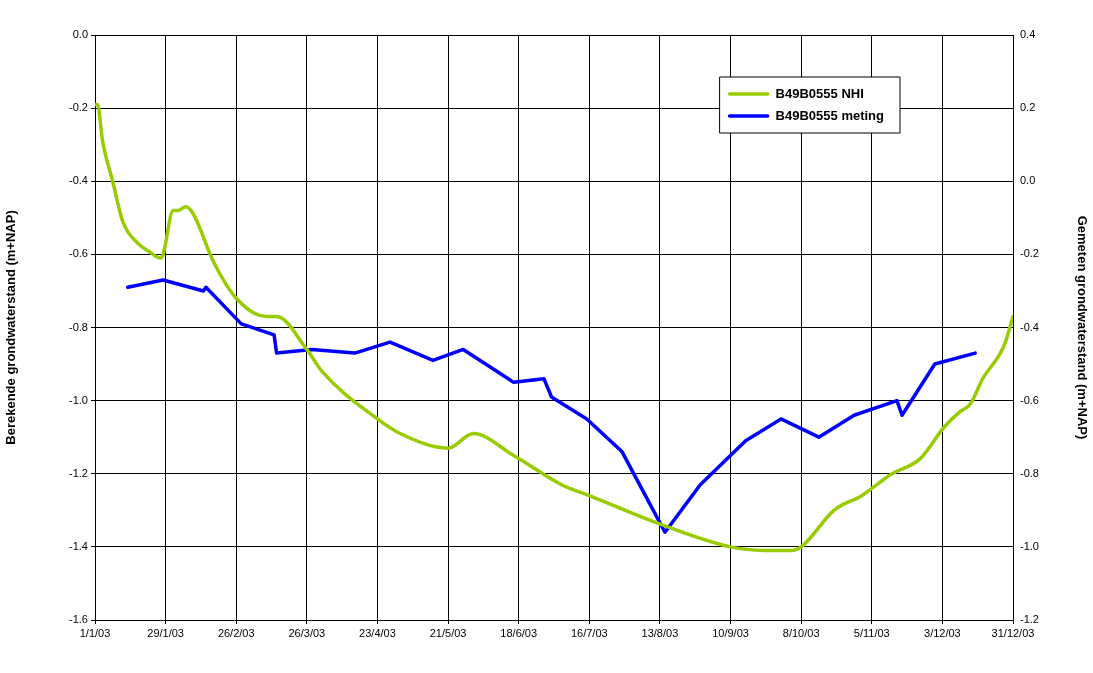 The image size is (1093, 673). What do you see at coordinates (78, 472) in the screenshot?
I see `y-tick-label: -1.2` at bounding box center [78, 472].